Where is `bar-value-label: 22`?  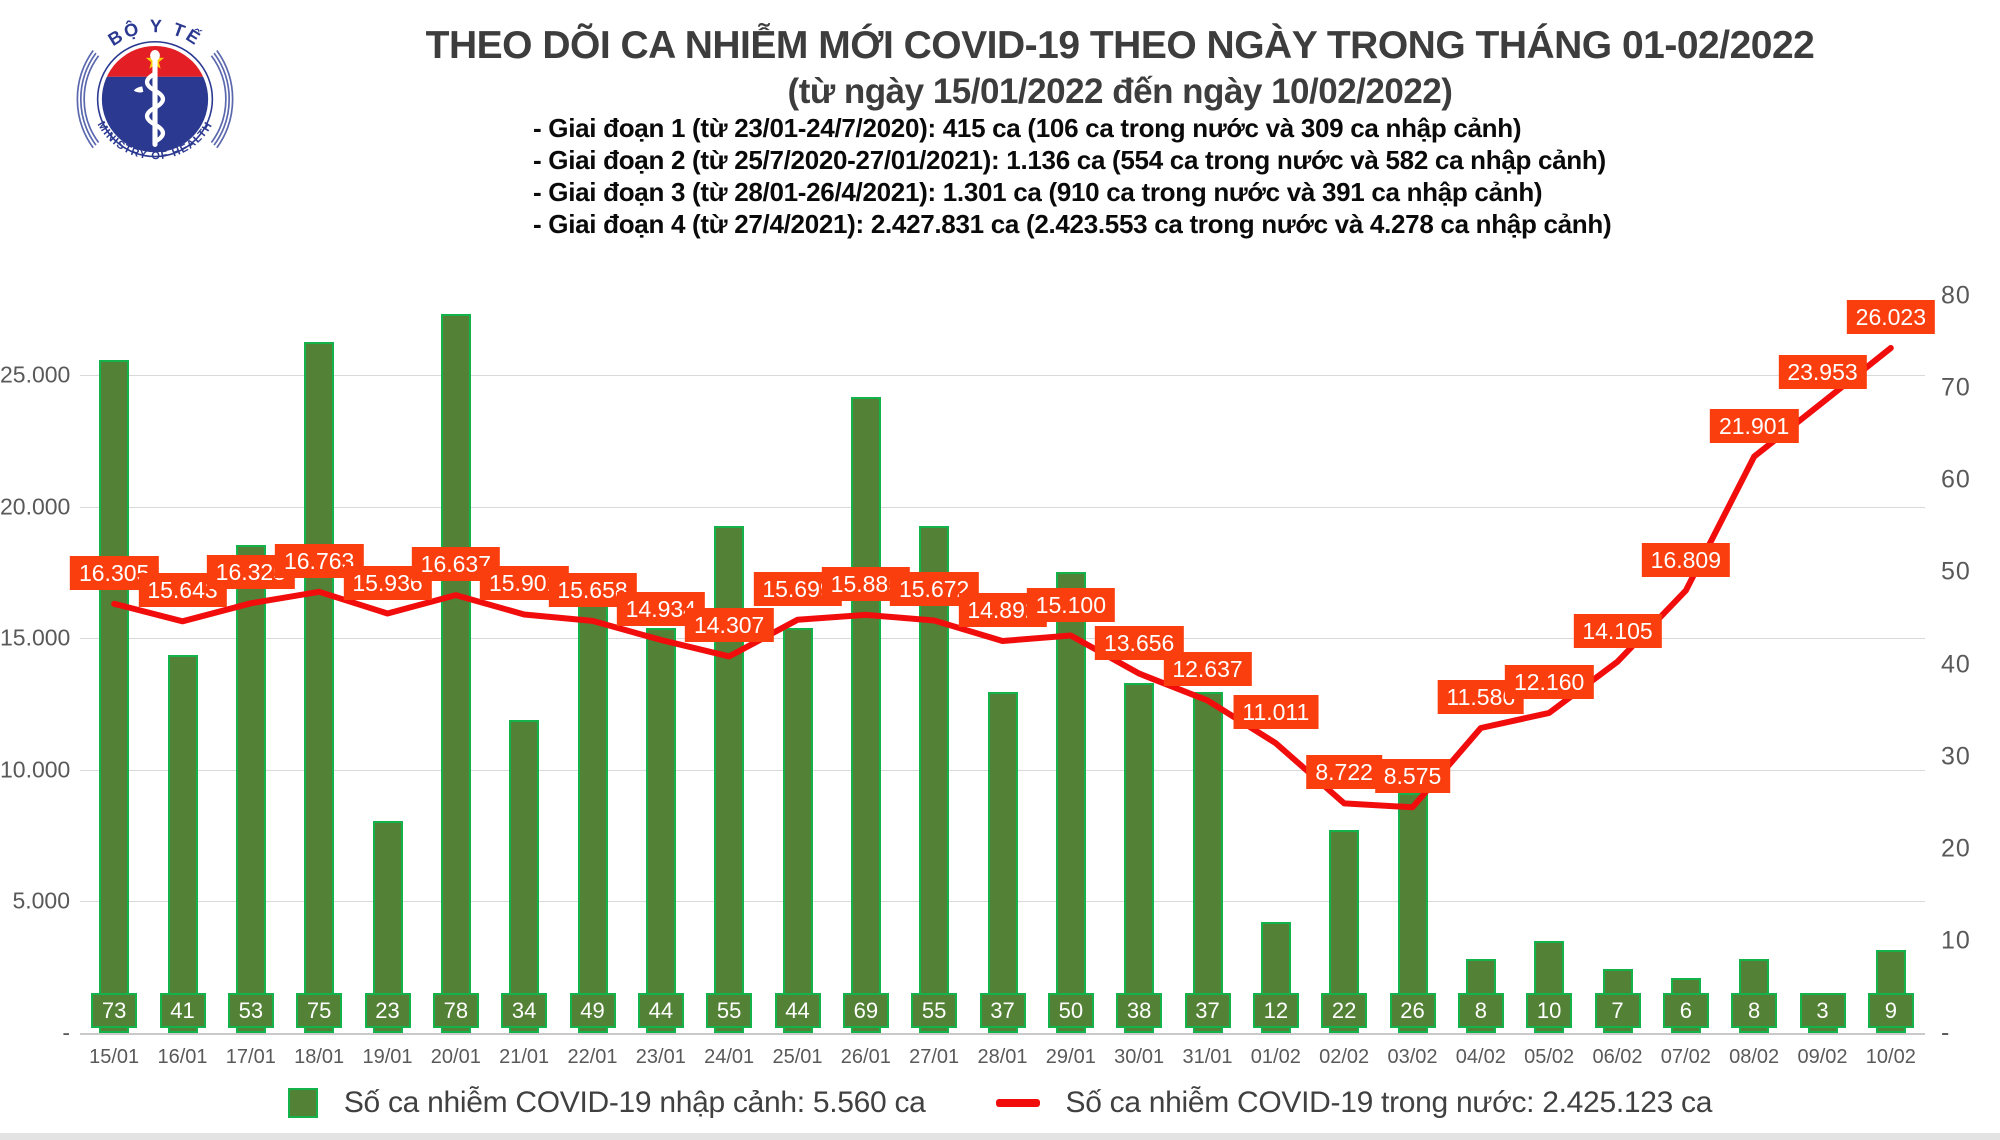
bar-value-label: 22 is located at coordinates (1344, 1010).